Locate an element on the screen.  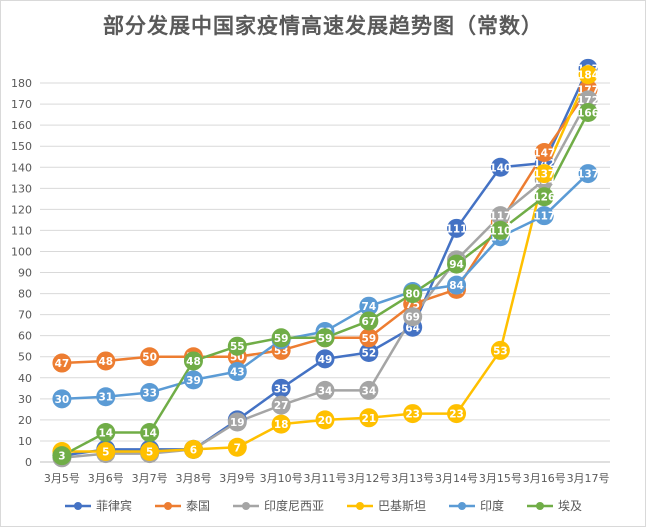
y-tick-label: 90 is located at coordinates (25, 273).